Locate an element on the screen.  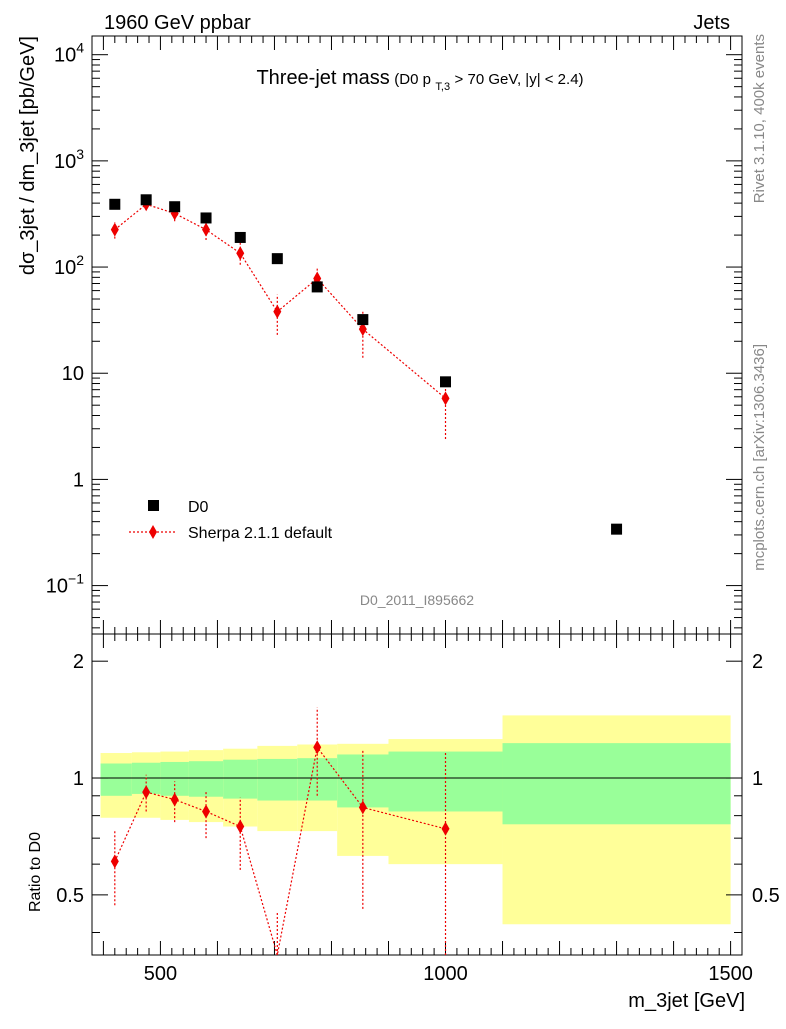
x-tick-label: 1000 is located at coordinates (445, 974).